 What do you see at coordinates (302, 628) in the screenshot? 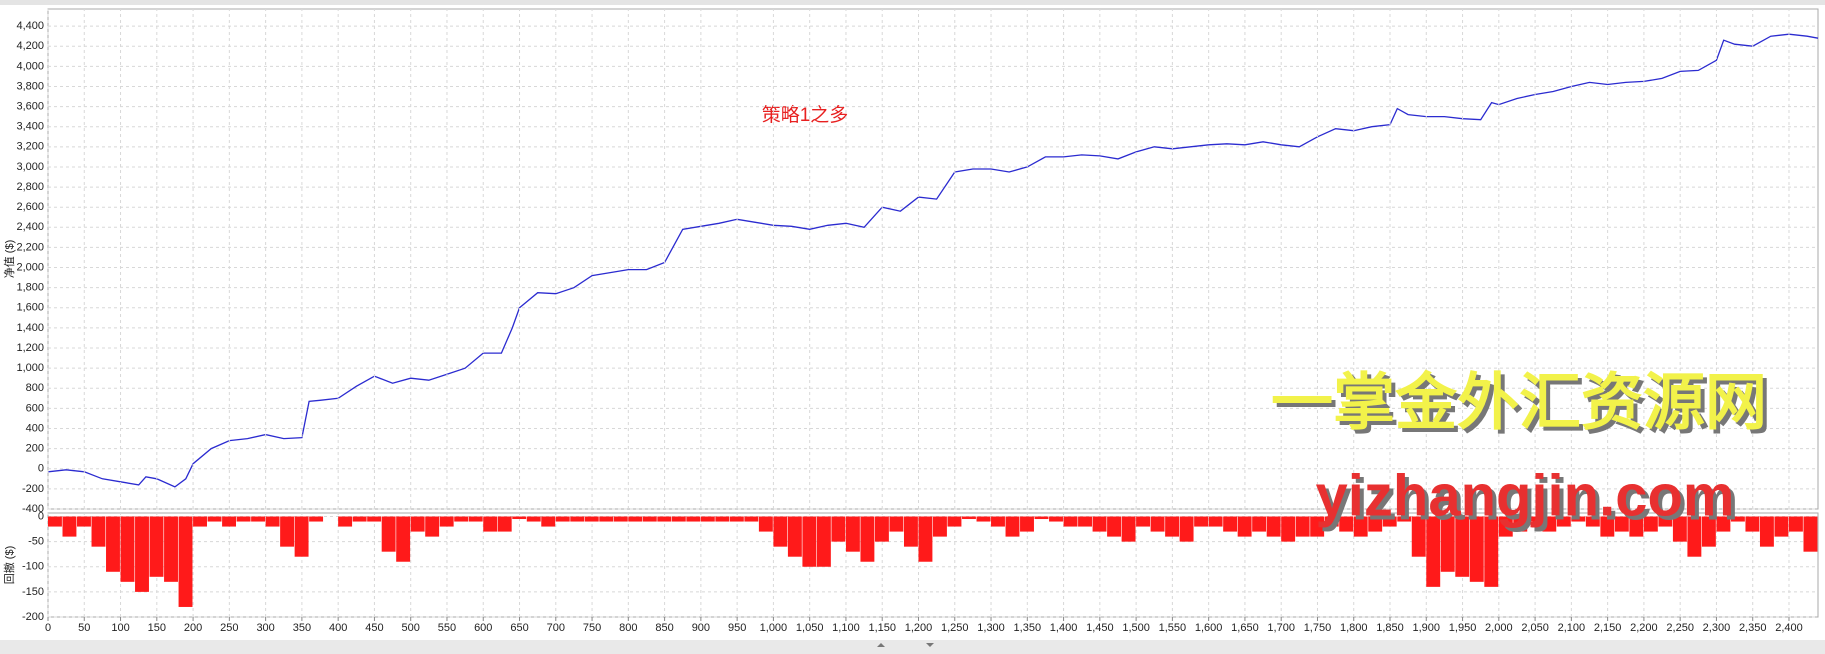
I see `x-tick-label: 350` at bounding box center [302, 628].